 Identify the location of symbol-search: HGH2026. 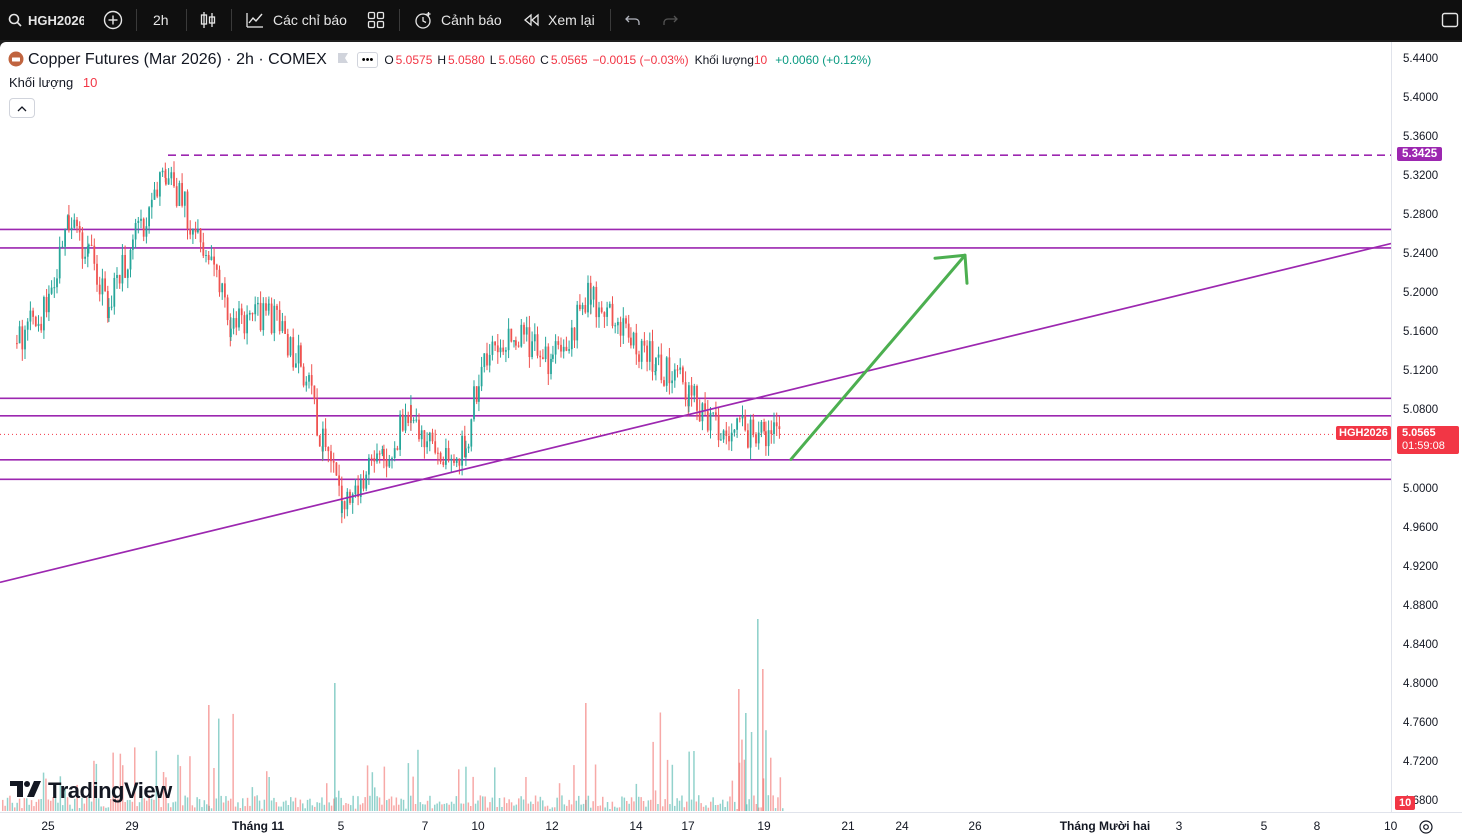
(46, 20).